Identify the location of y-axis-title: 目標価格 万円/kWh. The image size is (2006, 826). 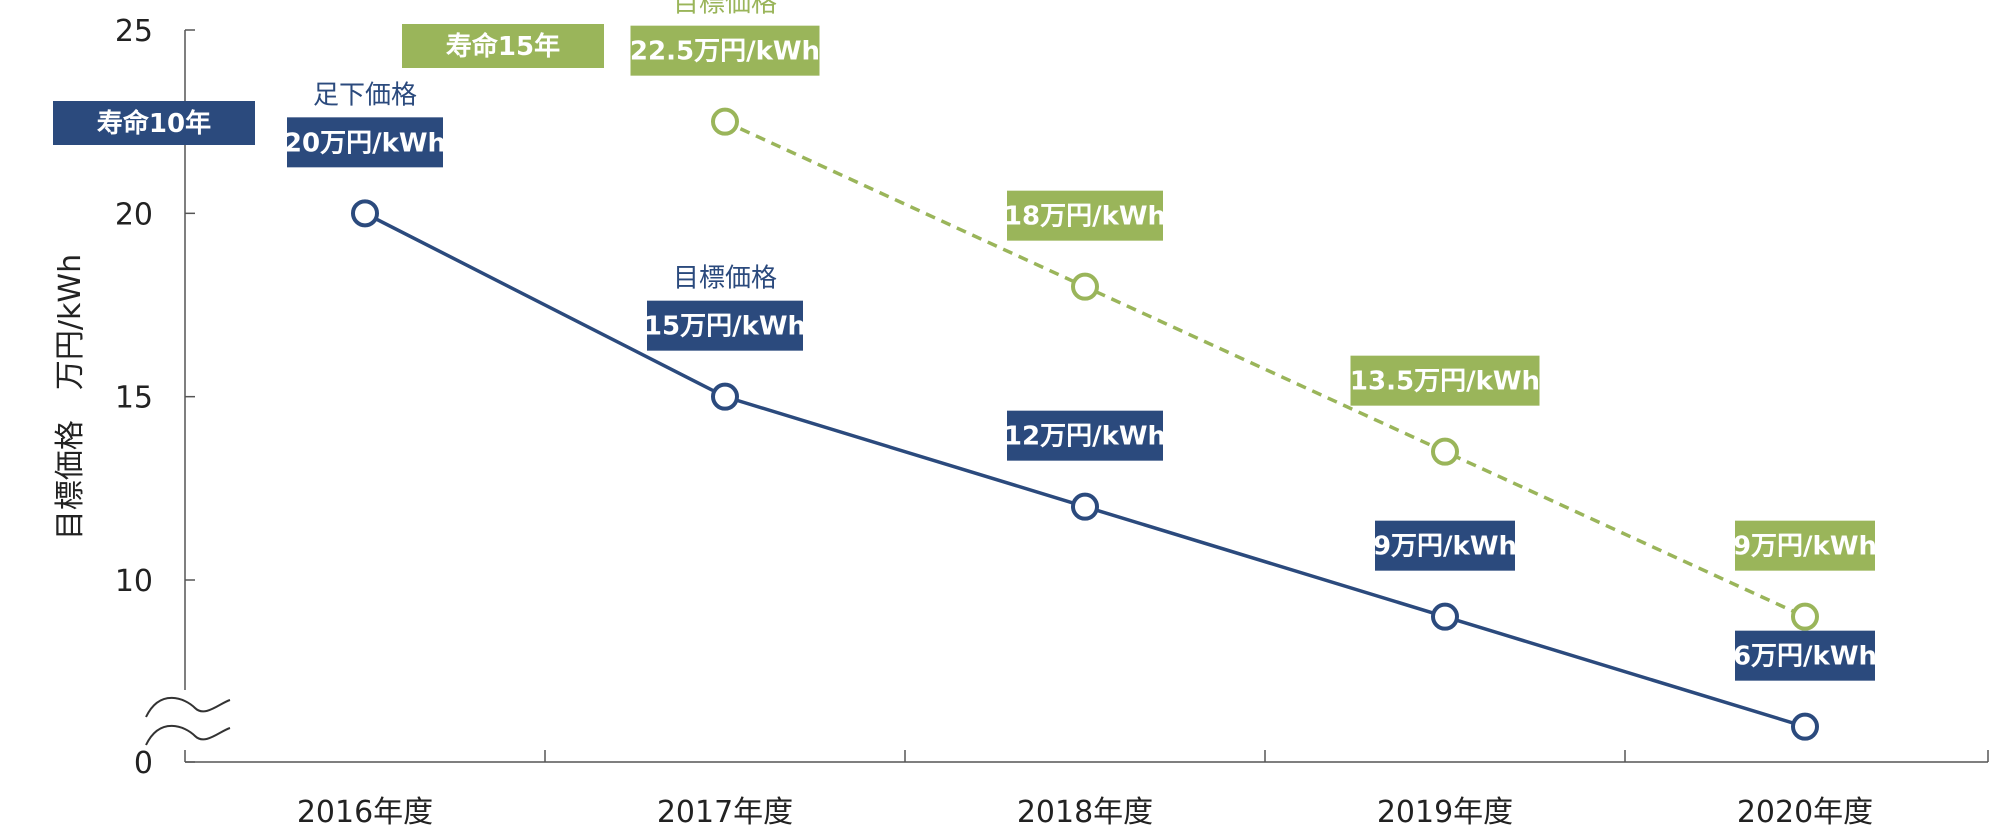
(70, 397).